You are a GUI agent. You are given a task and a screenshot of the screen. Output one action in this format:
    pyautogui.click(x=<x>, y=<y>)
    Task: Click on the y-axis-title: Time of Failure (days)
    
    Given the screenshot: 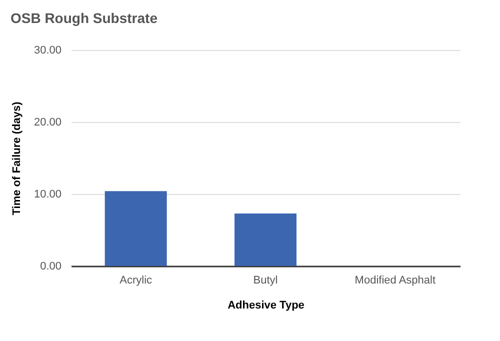 What is the action you would take?
    pyautogui.click(x=16, y=158)
    